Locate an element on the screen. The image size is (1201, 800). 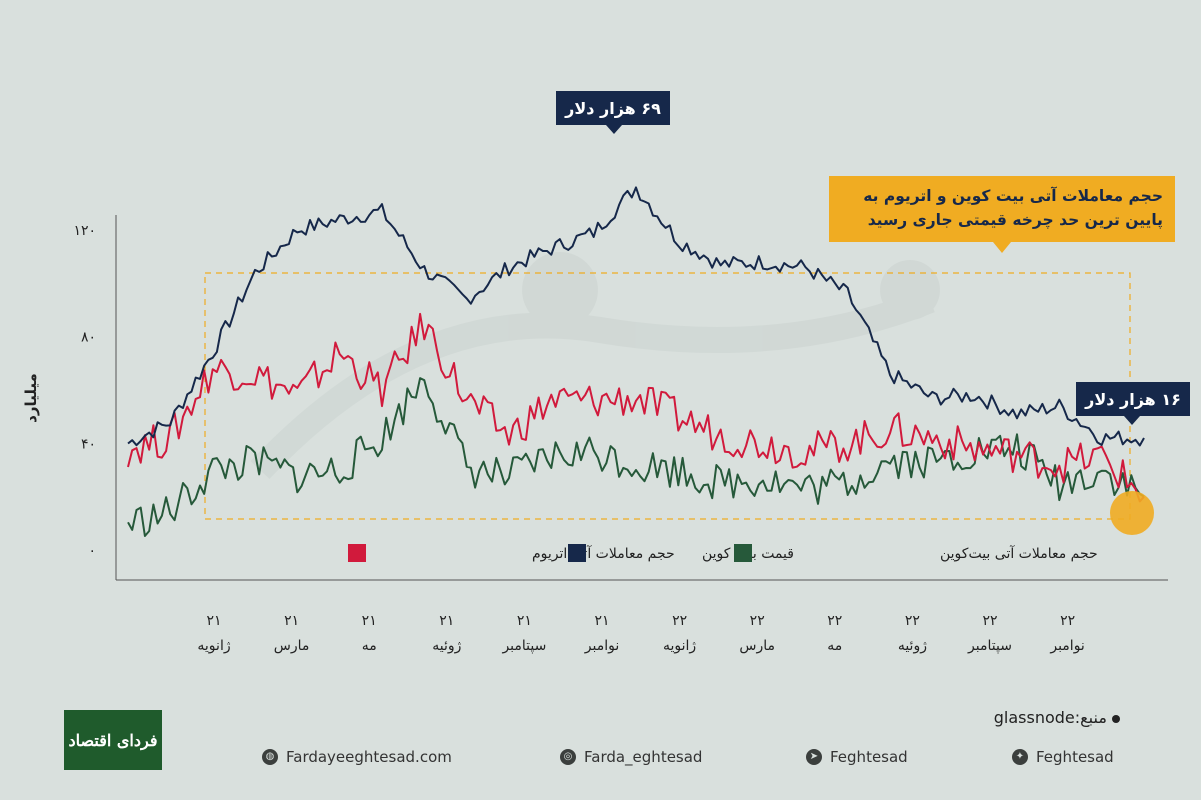
source-text: منبع:glassnode is located at coordinates (1050, 717).